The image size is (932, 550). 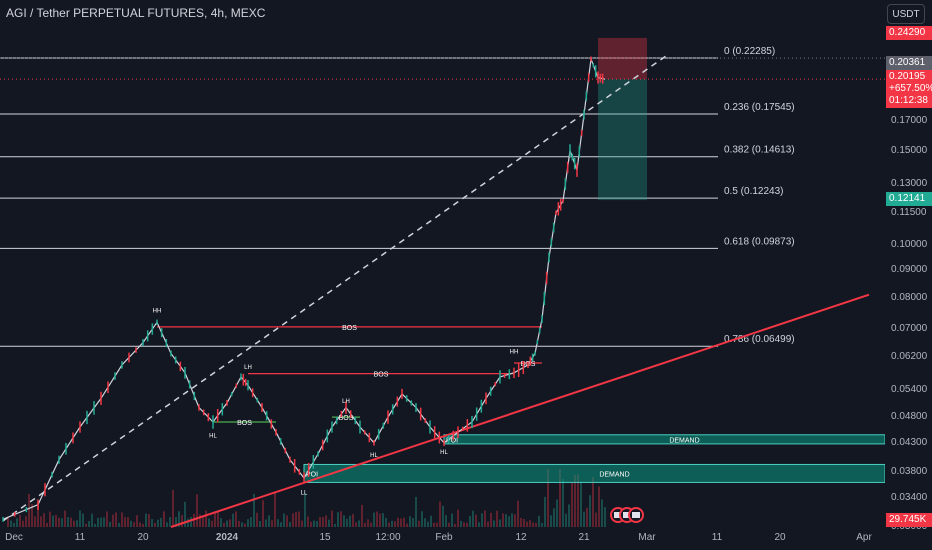 I want to click on marker-price-tag: 0.20361, so click(x=909, y=63).